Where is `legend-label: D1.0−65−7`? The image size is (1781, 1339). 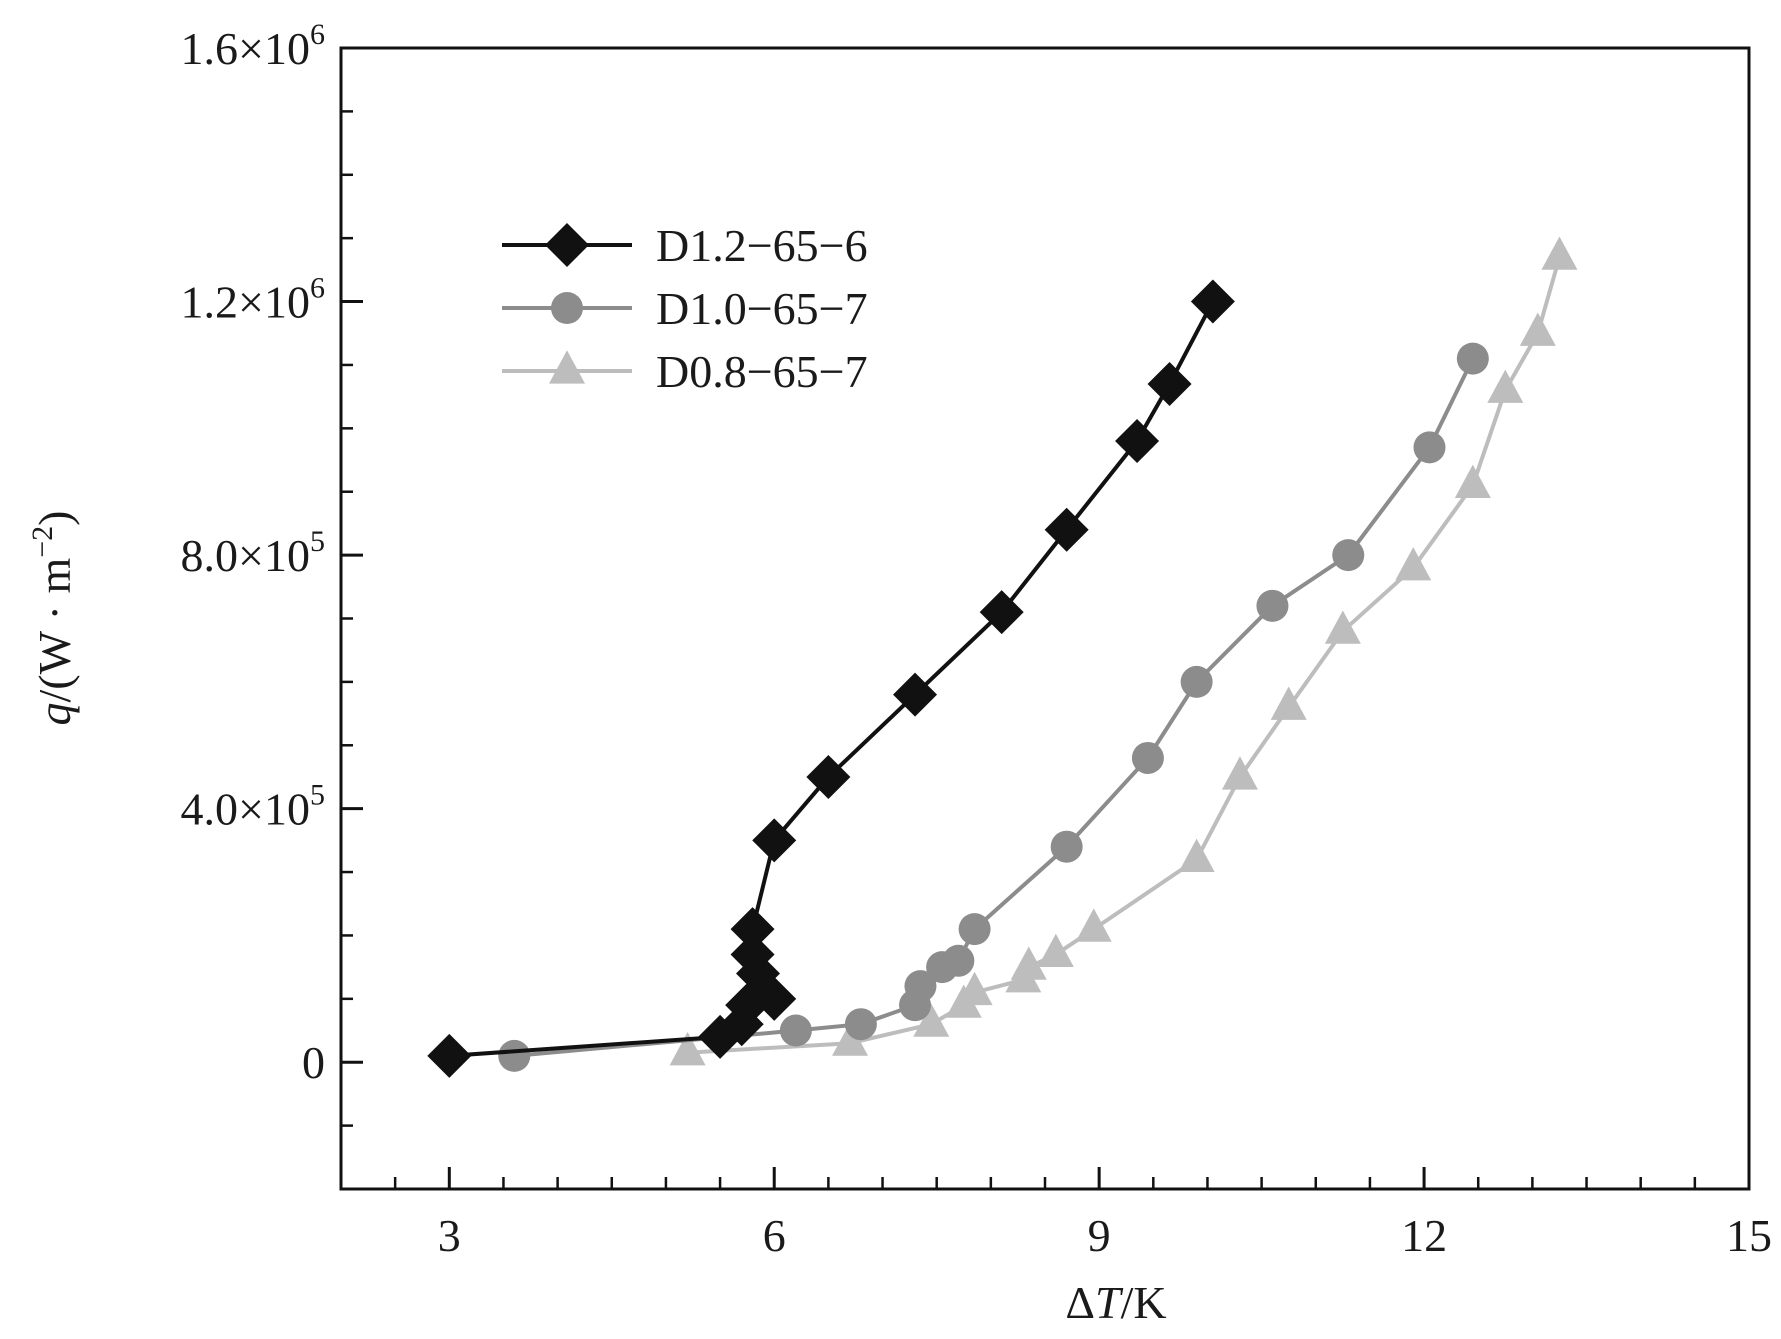 legend-label: D1.0−65−7 is located at coordinates (762, 308).